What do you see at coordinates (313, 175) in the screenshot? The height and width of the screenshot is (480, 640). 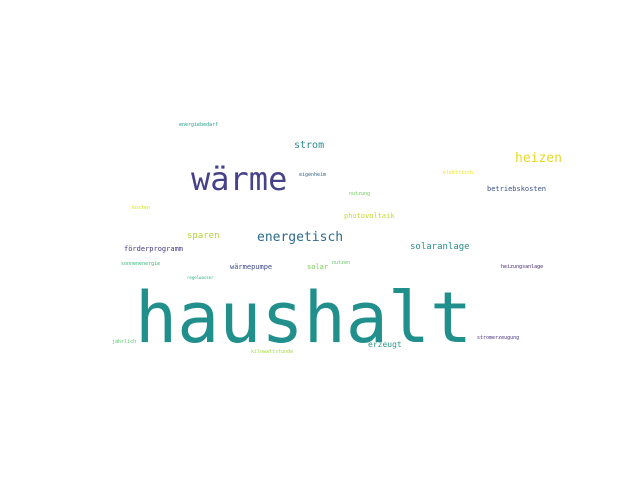 I see `word-eigenheim: eigenheim` at bounding box center [313, 175].